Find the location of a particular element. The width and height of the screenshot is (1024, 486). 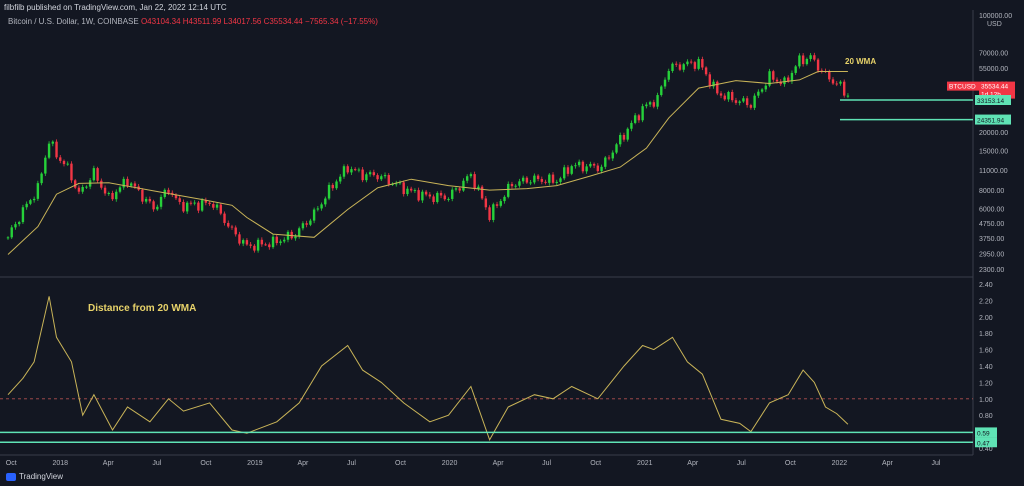

price-tick-label: 2950.00 is located at coordinates (991, 254).